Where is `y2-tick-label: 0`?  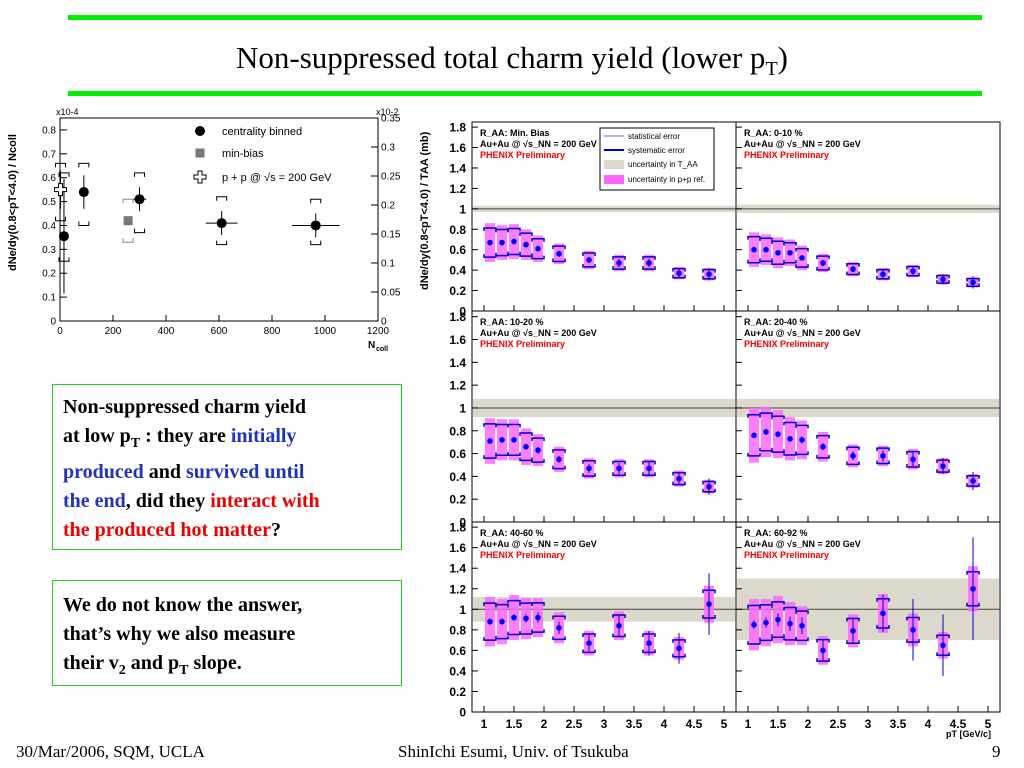
y2-tick-label: 0 is located at coordinates (384, 322).